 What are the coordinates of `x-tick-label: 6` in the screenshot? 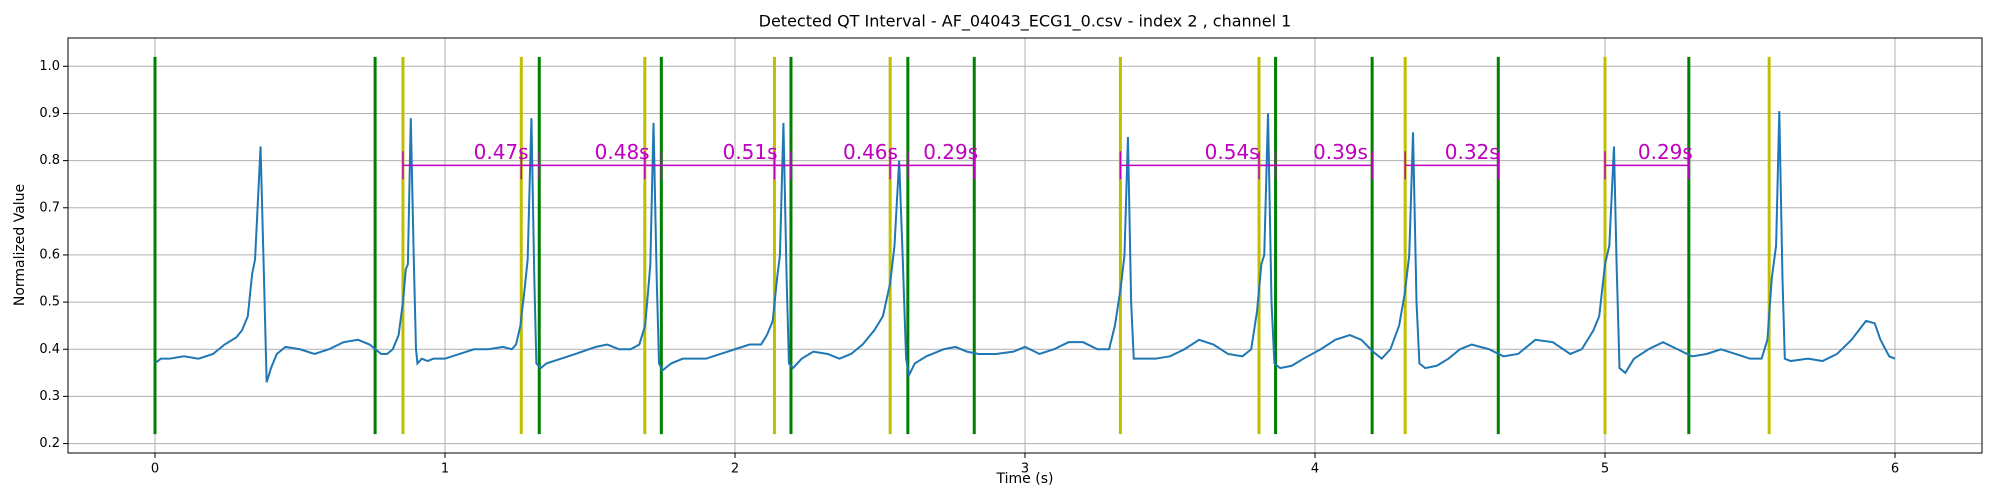 It's located at (1895, 469).